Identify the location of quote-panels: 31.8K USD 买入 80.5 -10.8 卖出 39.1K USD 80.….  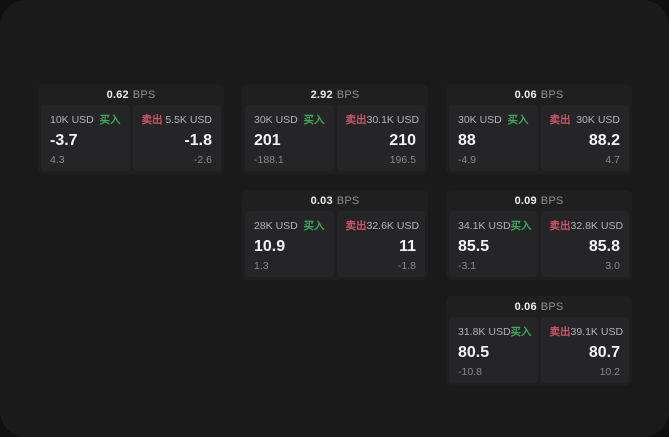
(539, 351).